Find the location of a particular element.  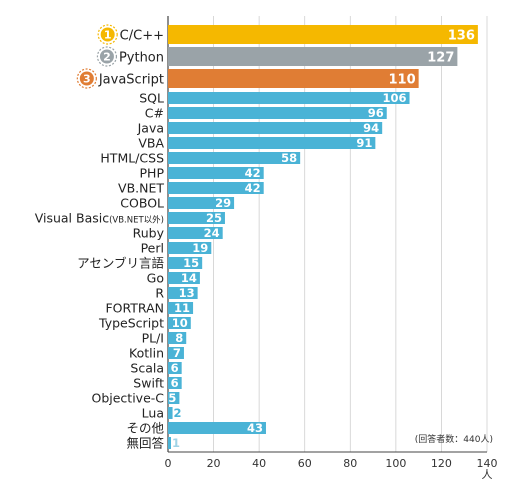

bar-value-label: 6 is located at coordinates (175, 368).